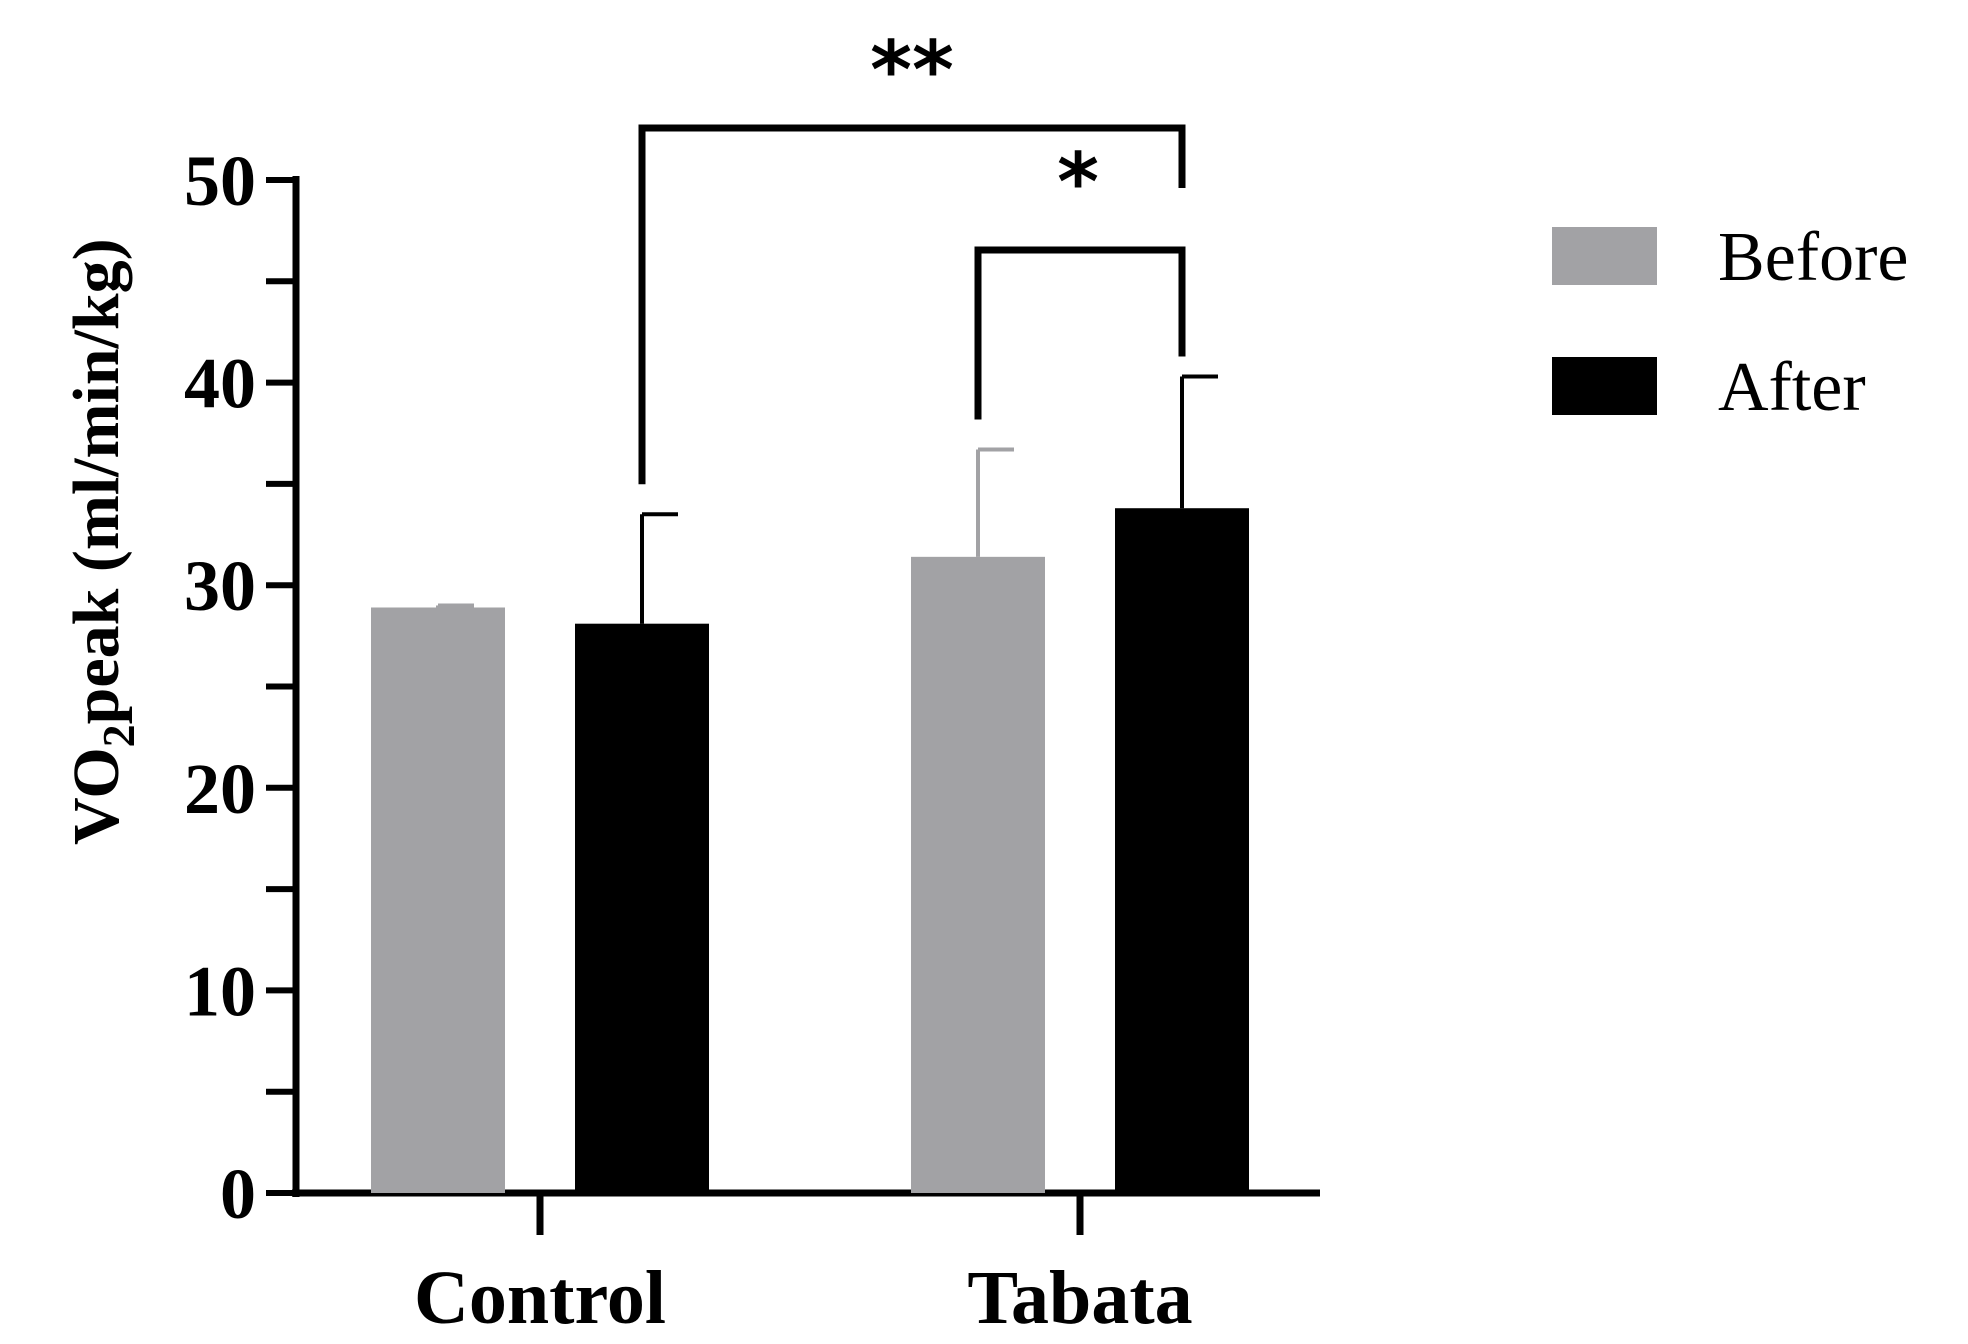  I want to click on significance-label: **, so click(912, 70).